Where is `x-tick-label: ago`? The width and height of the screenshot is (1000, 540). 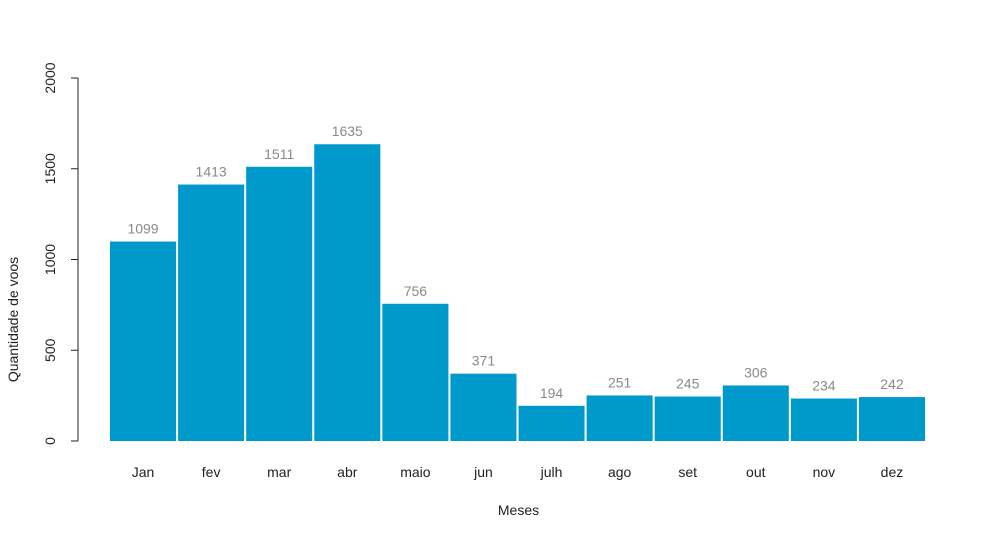 x-tick-label: ago is located at coordinates (620, 472).